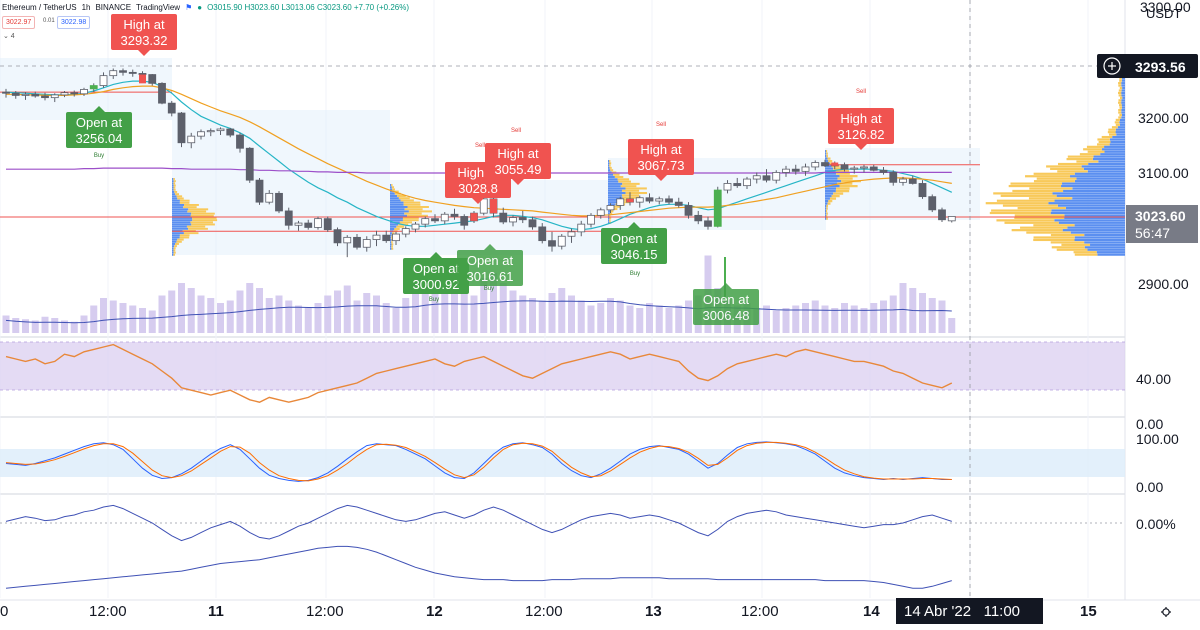 The height and width of the screenshot is (630, 1200). Describe the element at coordinates (871, 611) in the screenshot. I see `time-tick: 14` at that location.